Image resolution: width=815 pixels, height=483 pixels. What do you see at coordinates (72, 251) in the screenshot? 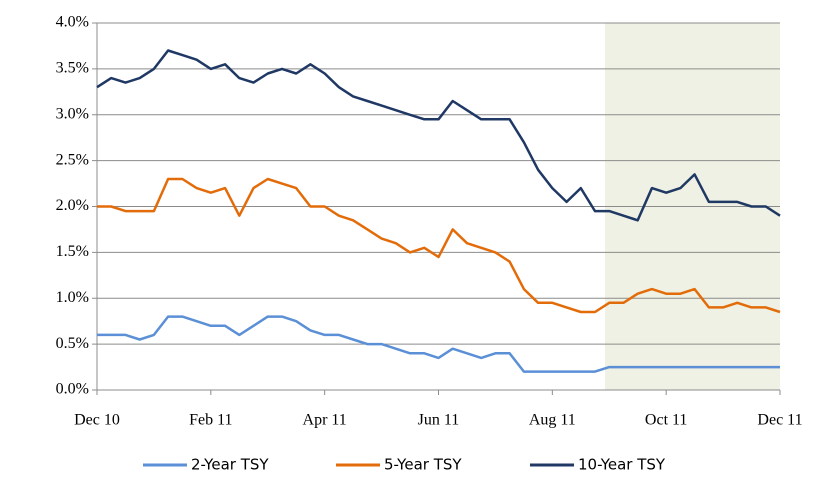
I see `y-tick-label: 1.5%` at bounding box center [72, 251].